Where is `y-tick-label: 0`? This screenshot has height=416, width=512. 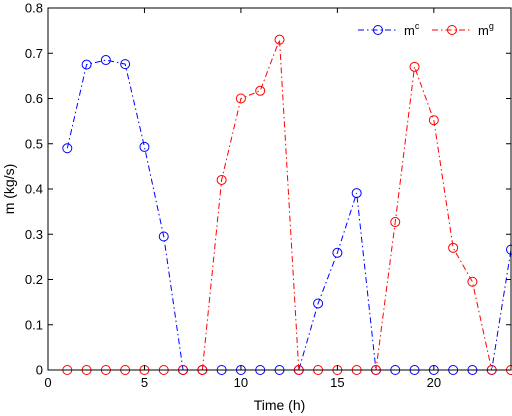 y-tick-label: 0 is located at coordinates (39, 370).